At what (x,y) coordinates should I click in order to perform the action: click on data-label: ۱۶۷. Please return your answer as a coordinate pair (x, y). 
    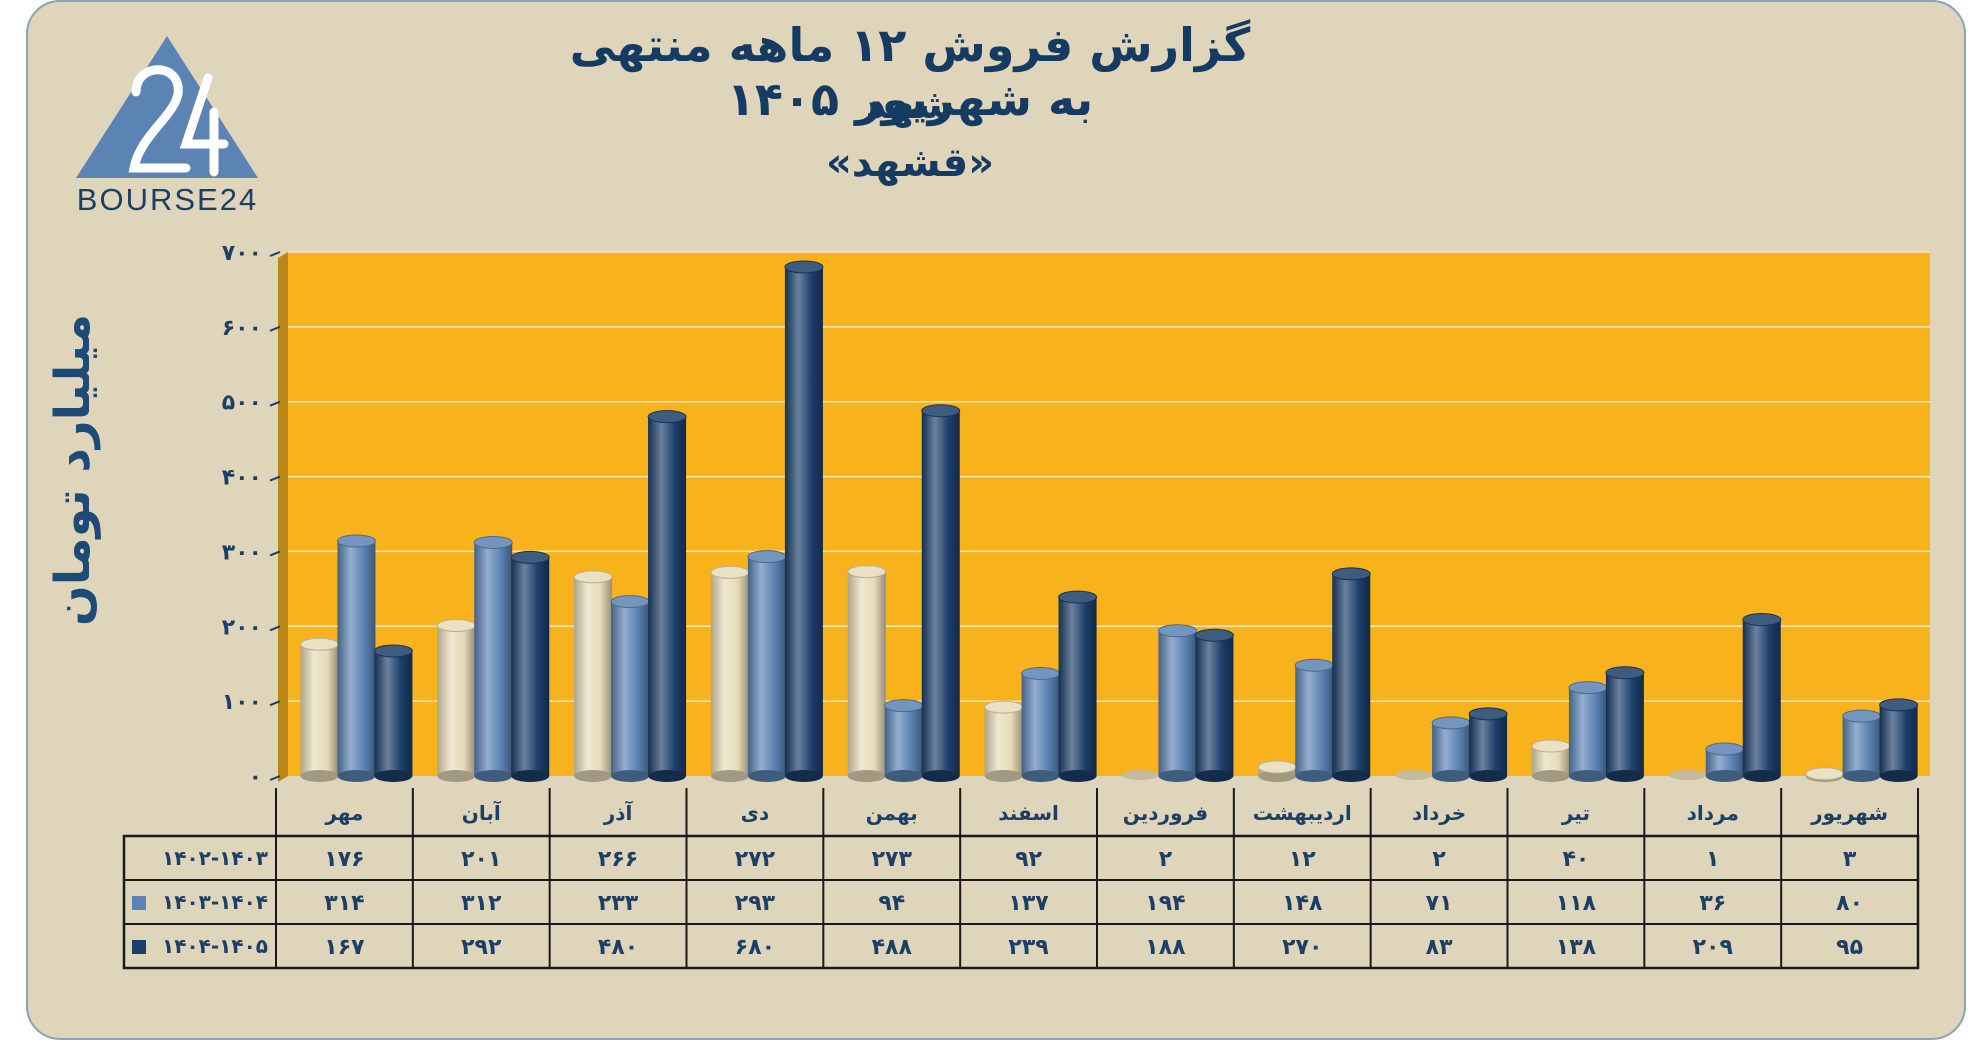
    Looking at the image, I should click on (344, 947).